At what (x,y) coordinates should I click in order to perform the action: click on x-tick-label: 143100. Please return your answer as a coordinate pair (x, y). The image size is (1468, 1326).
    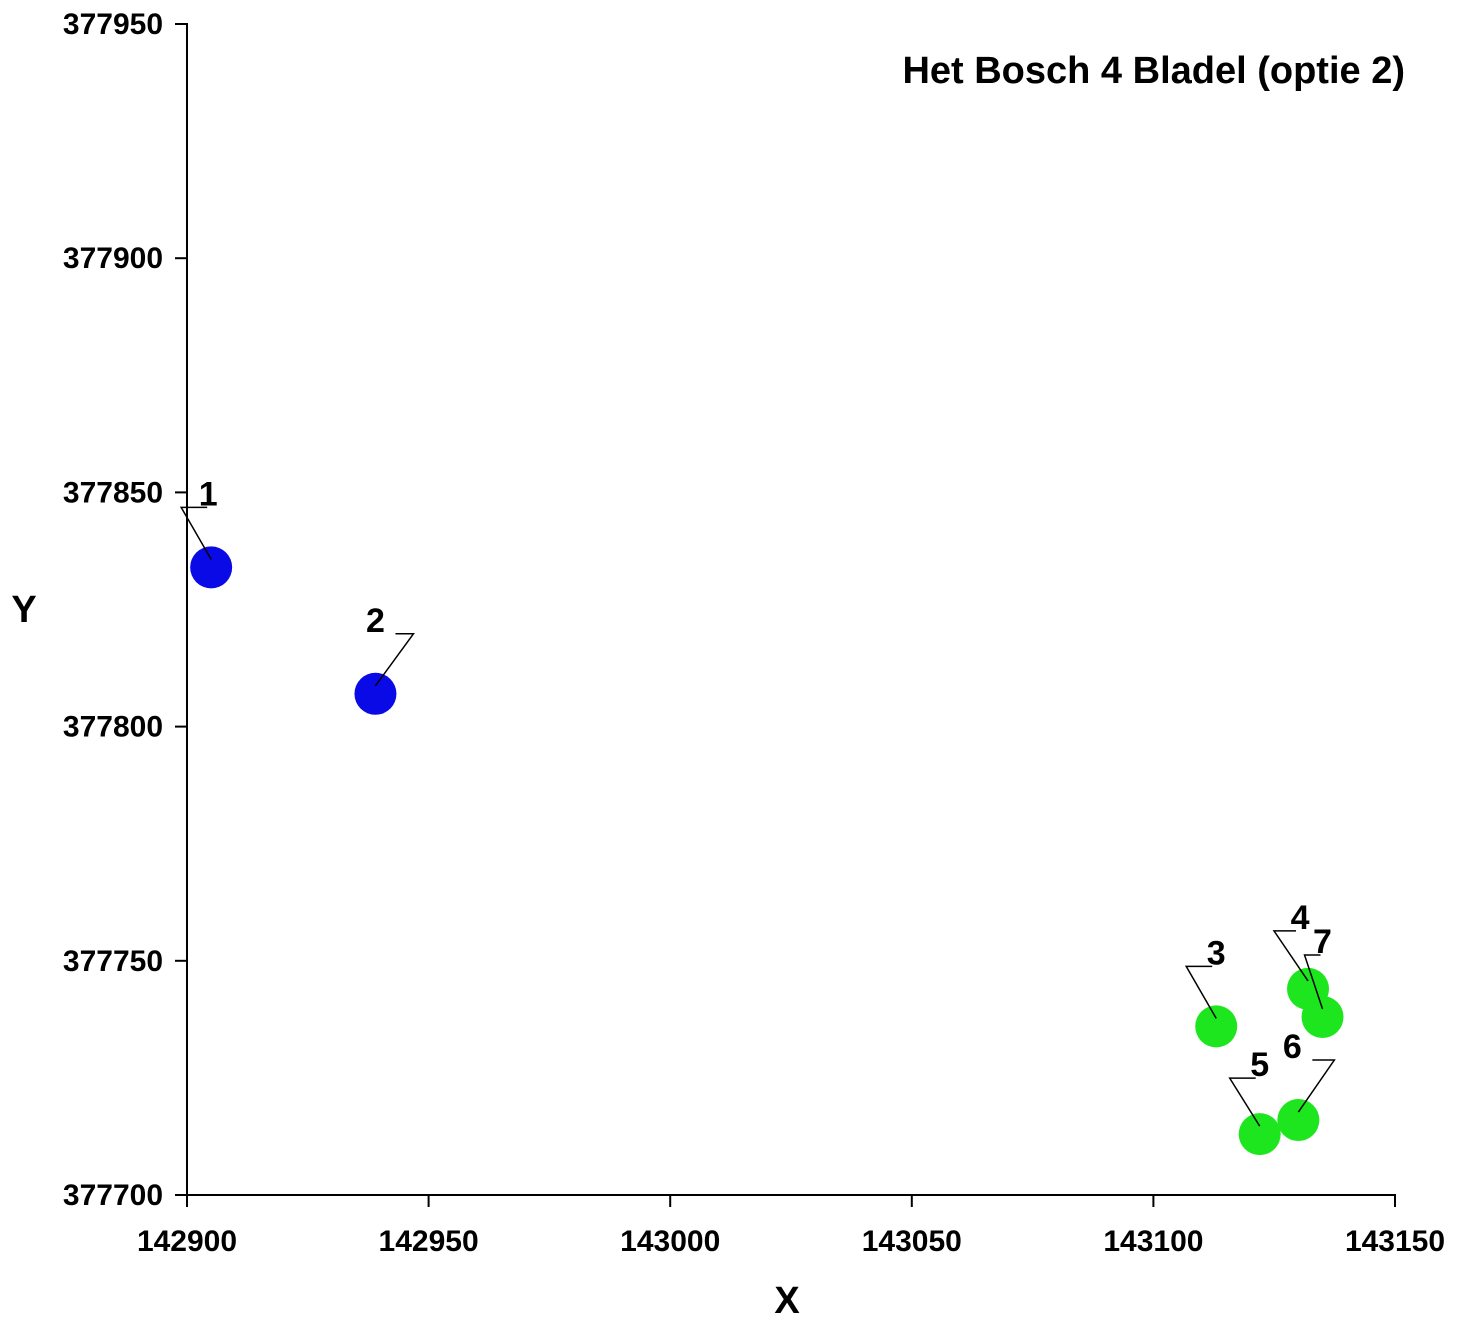
    Looking at the image, I should click on (1153, 1241).